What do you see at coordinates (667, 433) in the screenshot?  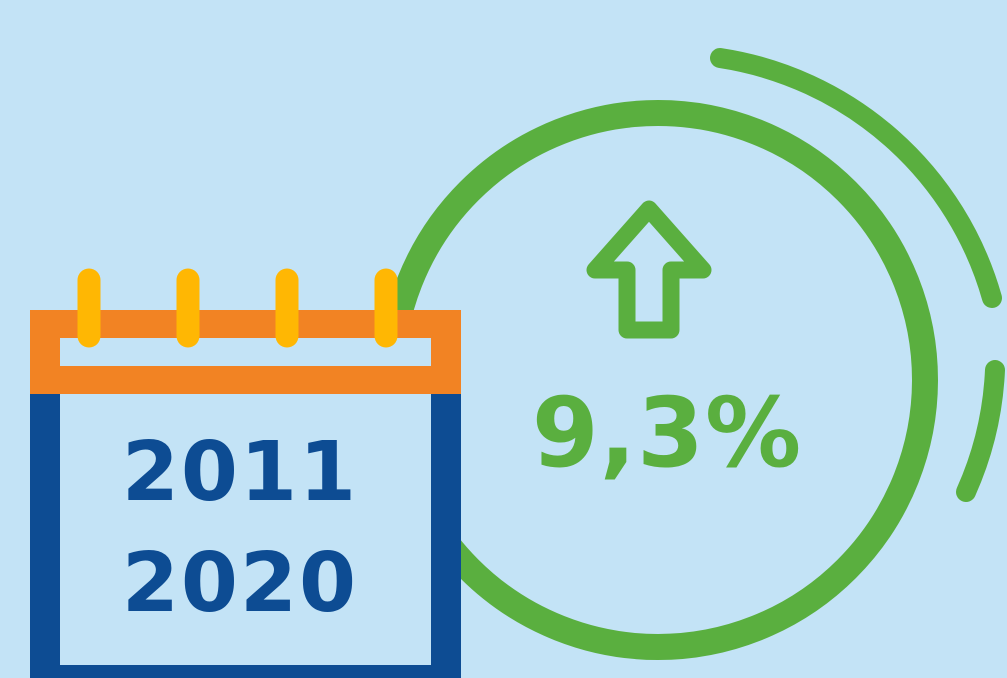 I see `growth-value: 9,3%` at bounding box center [667, 433].